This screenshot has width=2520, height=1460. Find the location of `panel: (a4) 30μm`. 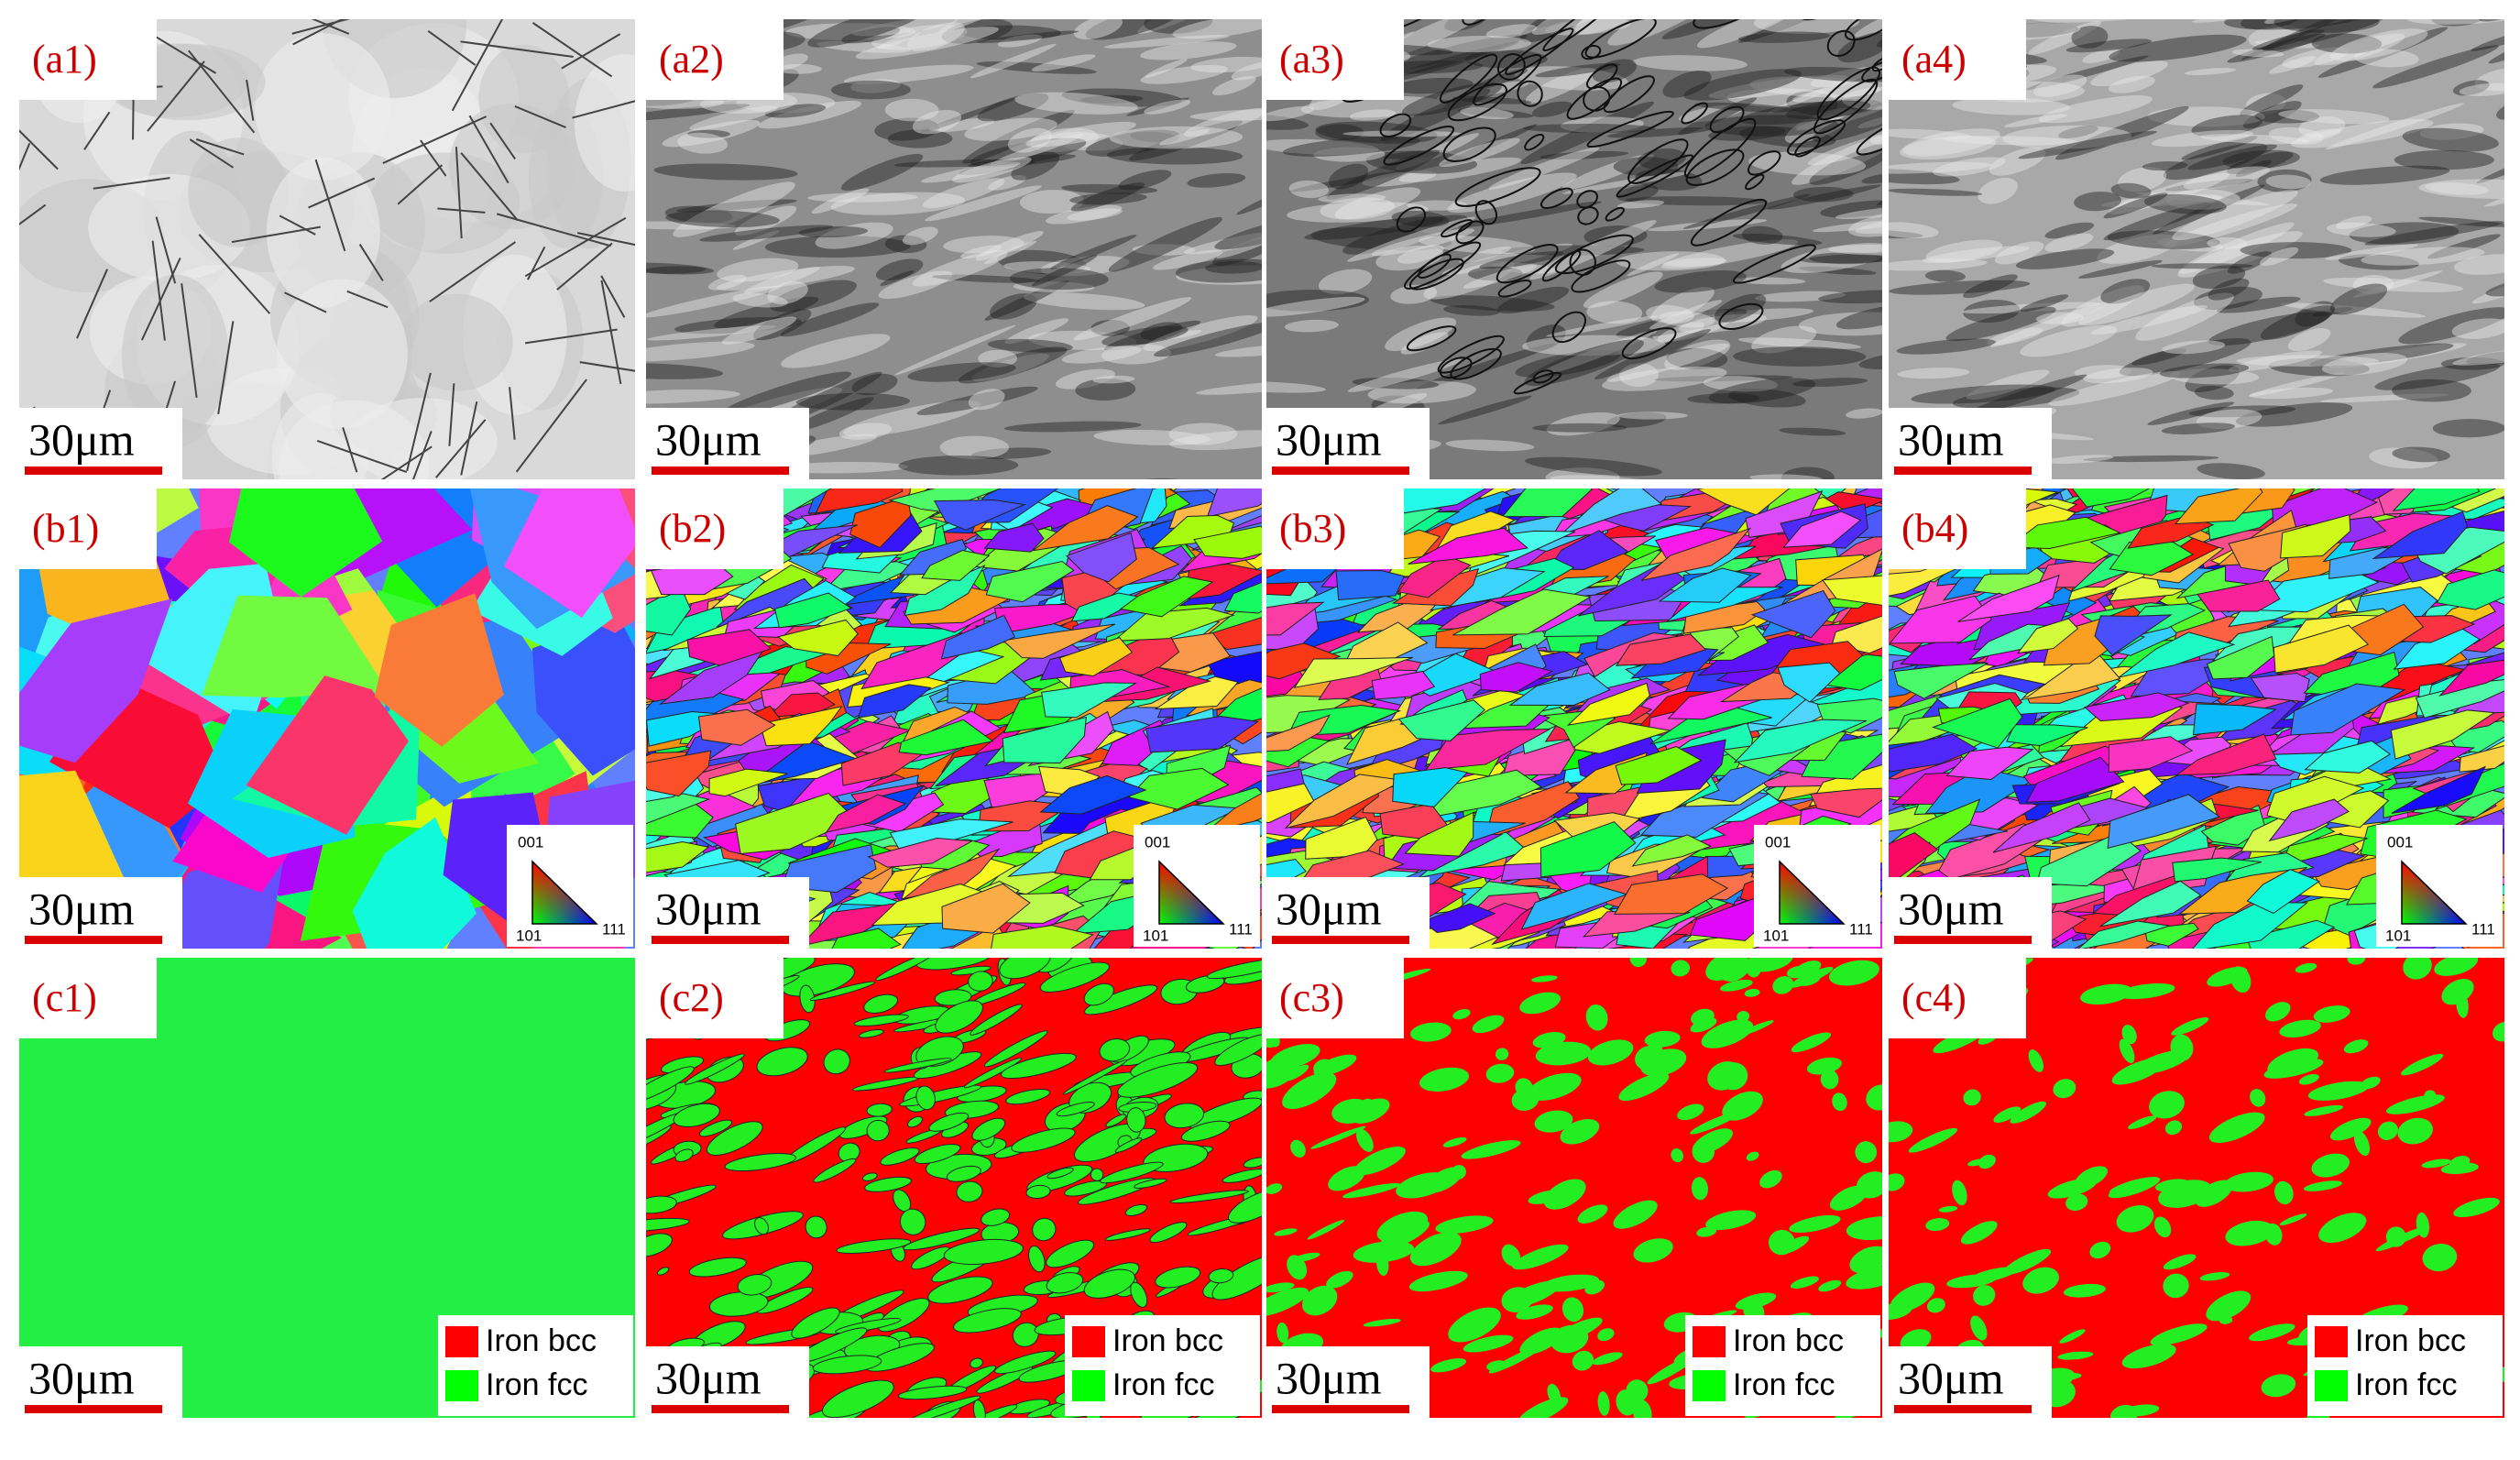

panel: (a4) 30μm is located at coordinates (2196, 249).